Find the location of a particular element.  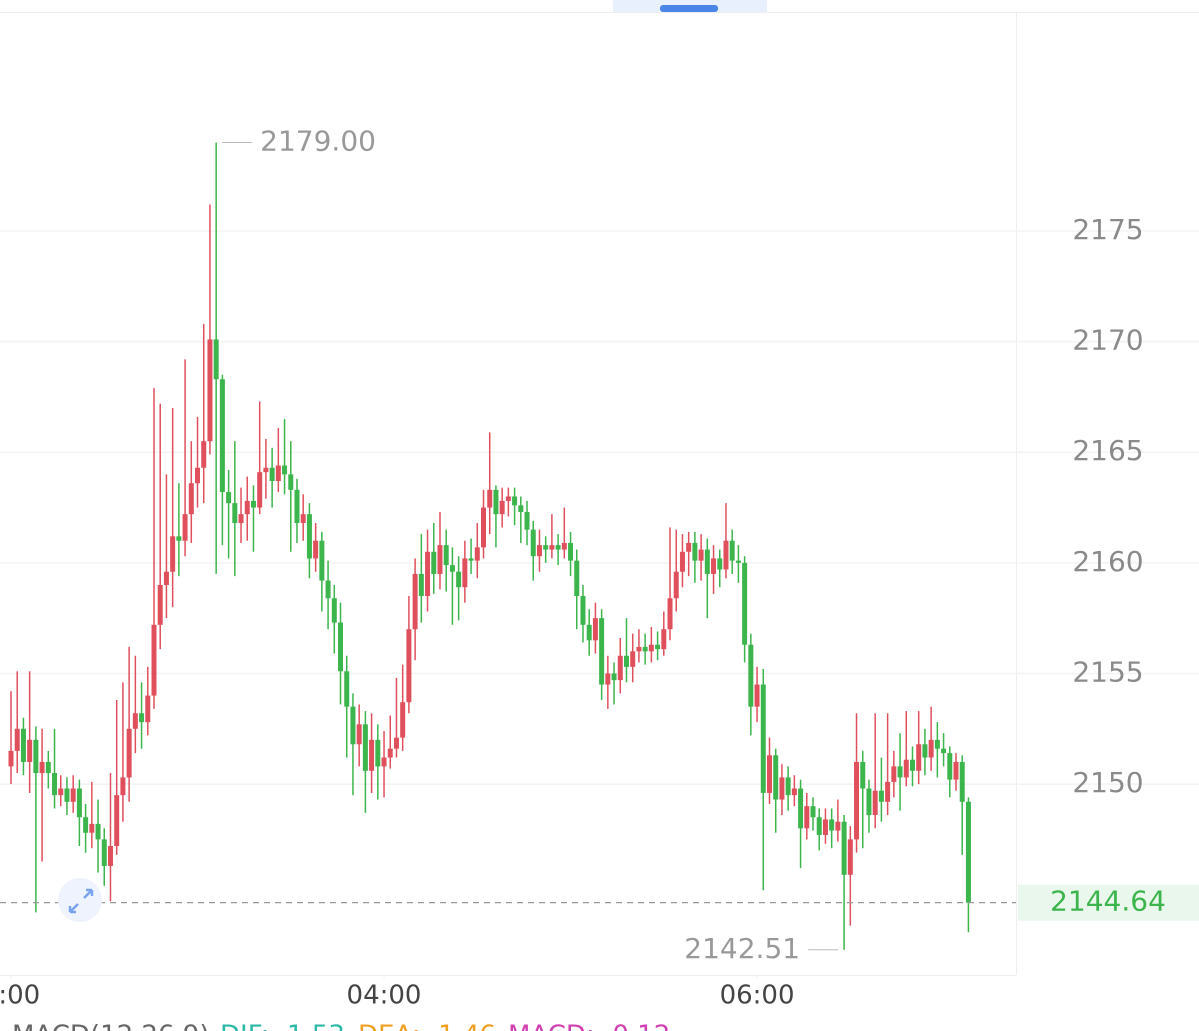

y-tick-label: 2170 is located at coordinates (1107, 340).